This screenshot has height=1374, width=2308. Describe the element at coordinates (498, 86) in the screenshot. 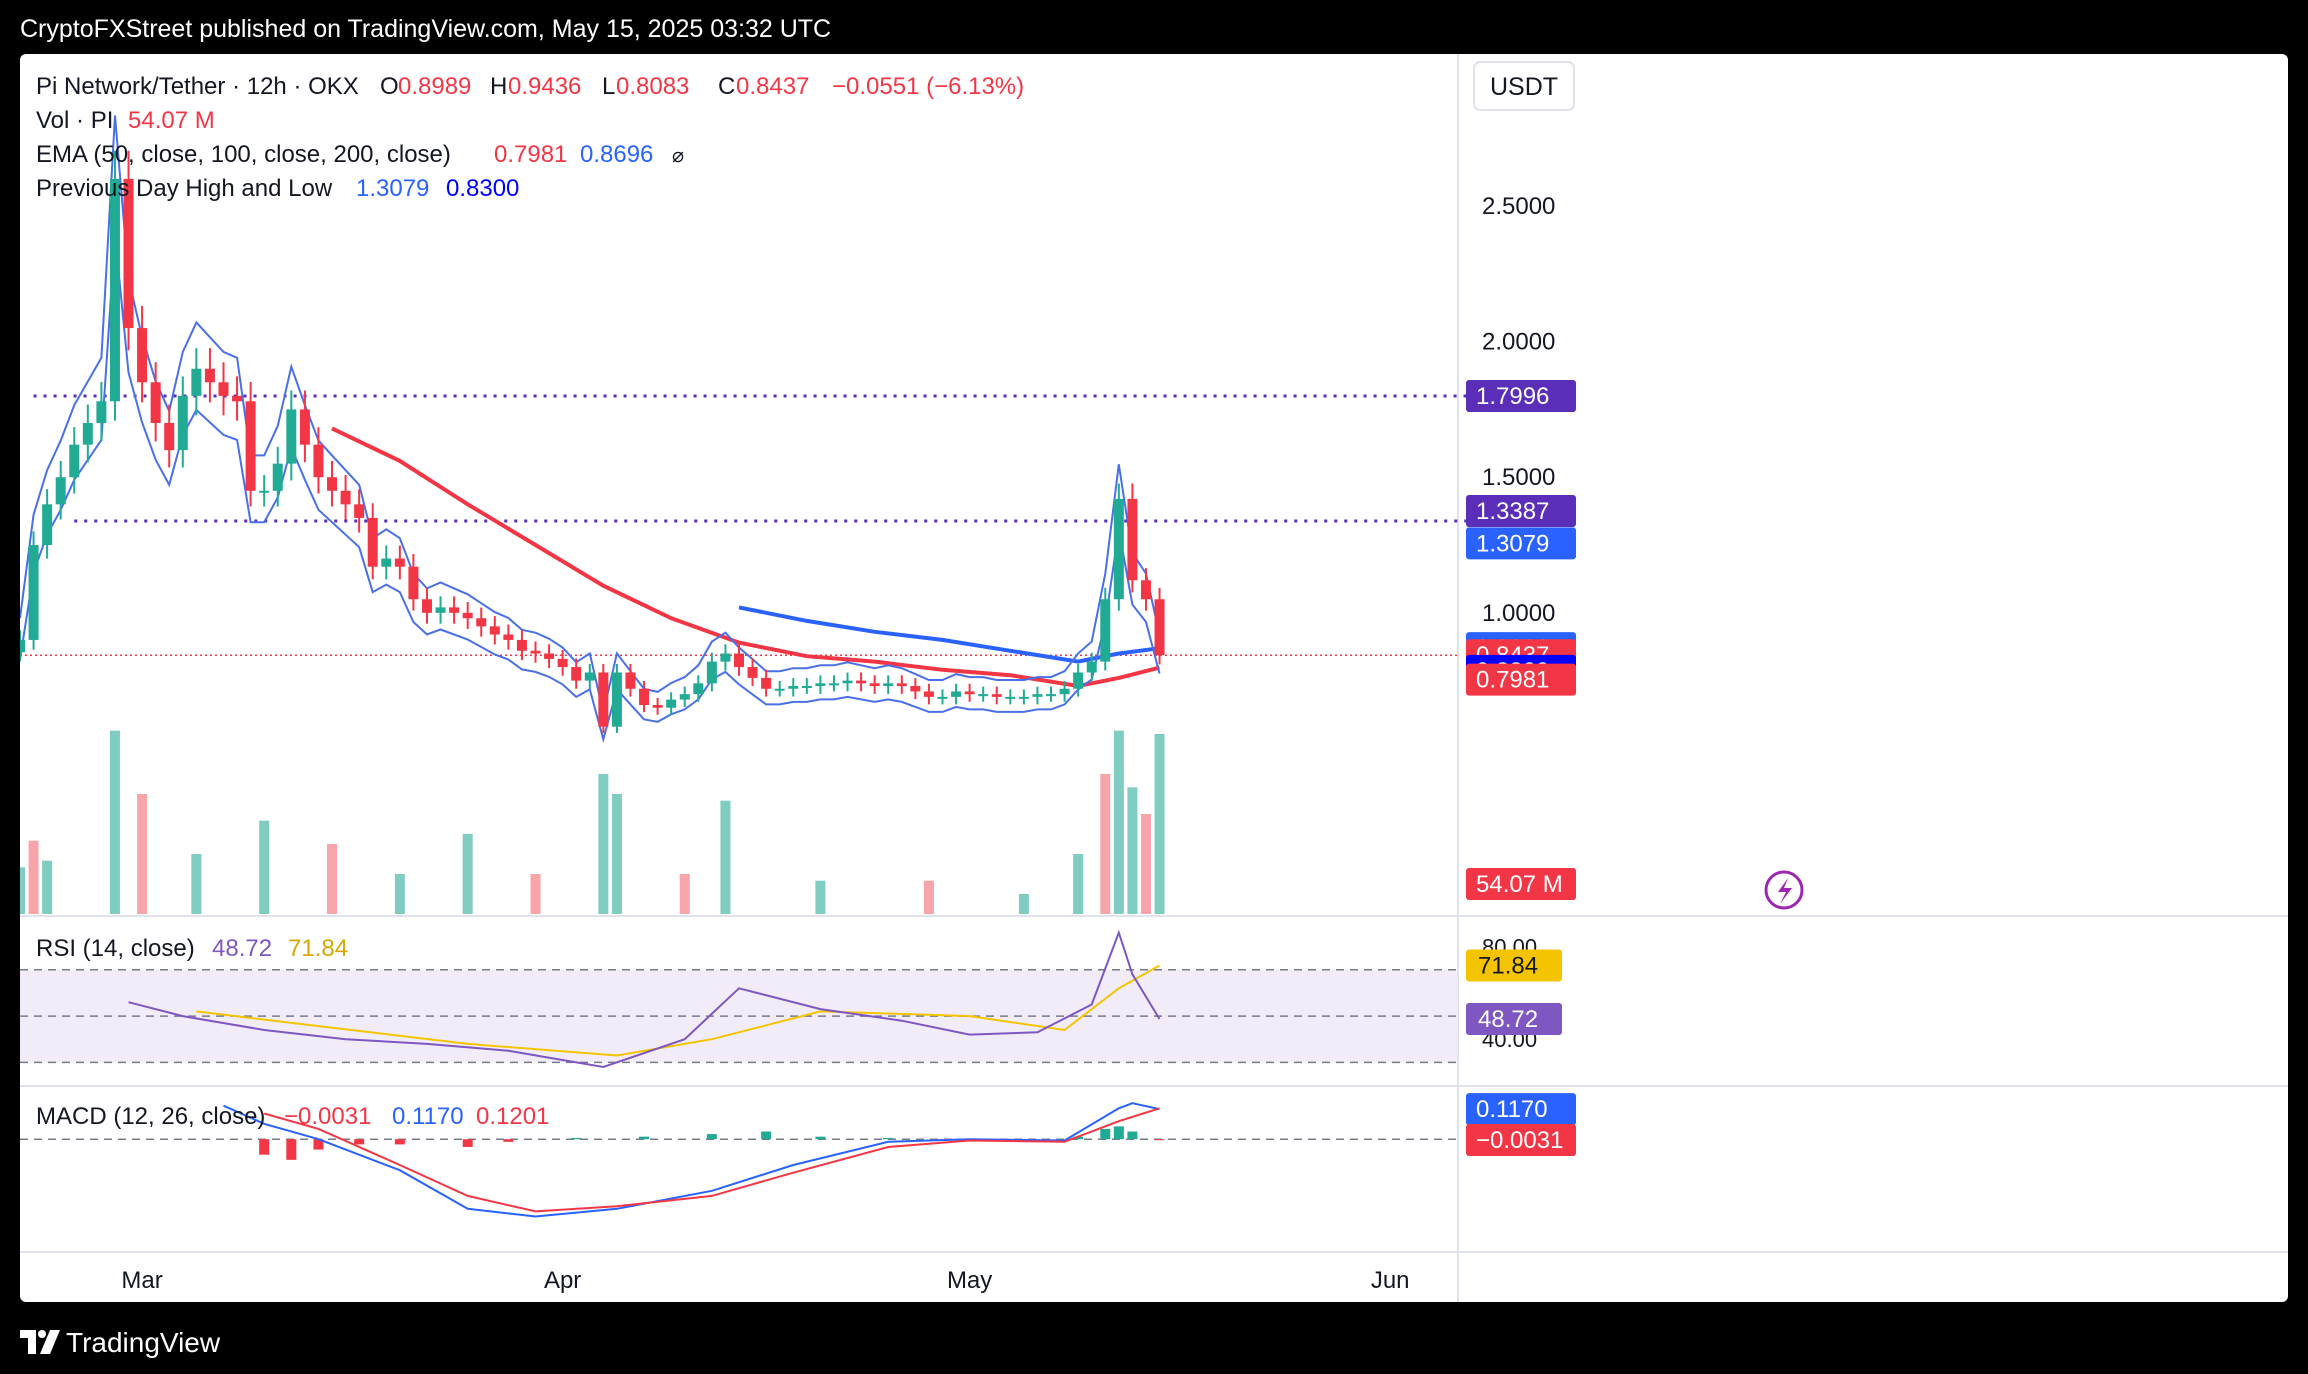

I see `ohlc-h-label: H` at that location.